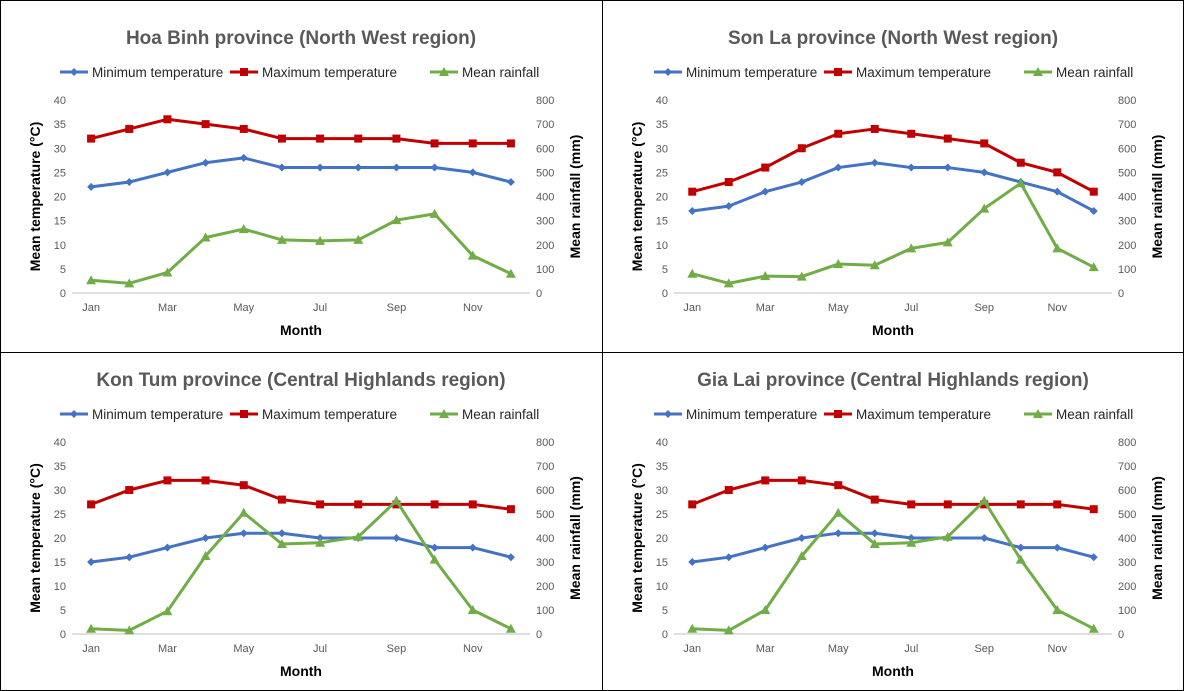 The image size is (1184, 691). Describe the element at coordinates (60, 149) in the screenshot. I see `y-tick-label: 30` at that location.